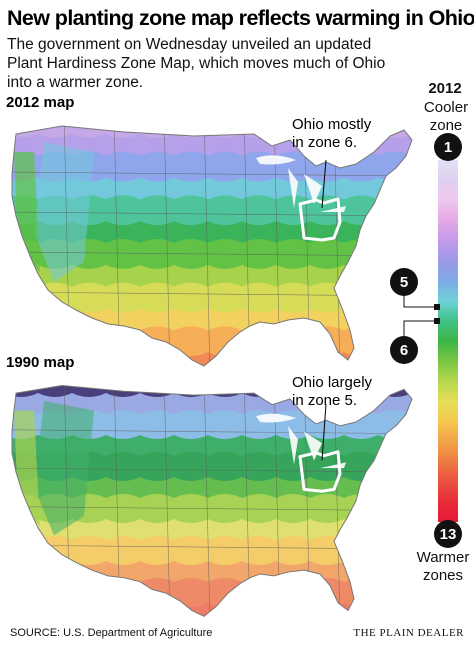  Describe the element at coordinates (443, 575) in the screenshot. I see `legend-warmer-line2: zones` at that location.